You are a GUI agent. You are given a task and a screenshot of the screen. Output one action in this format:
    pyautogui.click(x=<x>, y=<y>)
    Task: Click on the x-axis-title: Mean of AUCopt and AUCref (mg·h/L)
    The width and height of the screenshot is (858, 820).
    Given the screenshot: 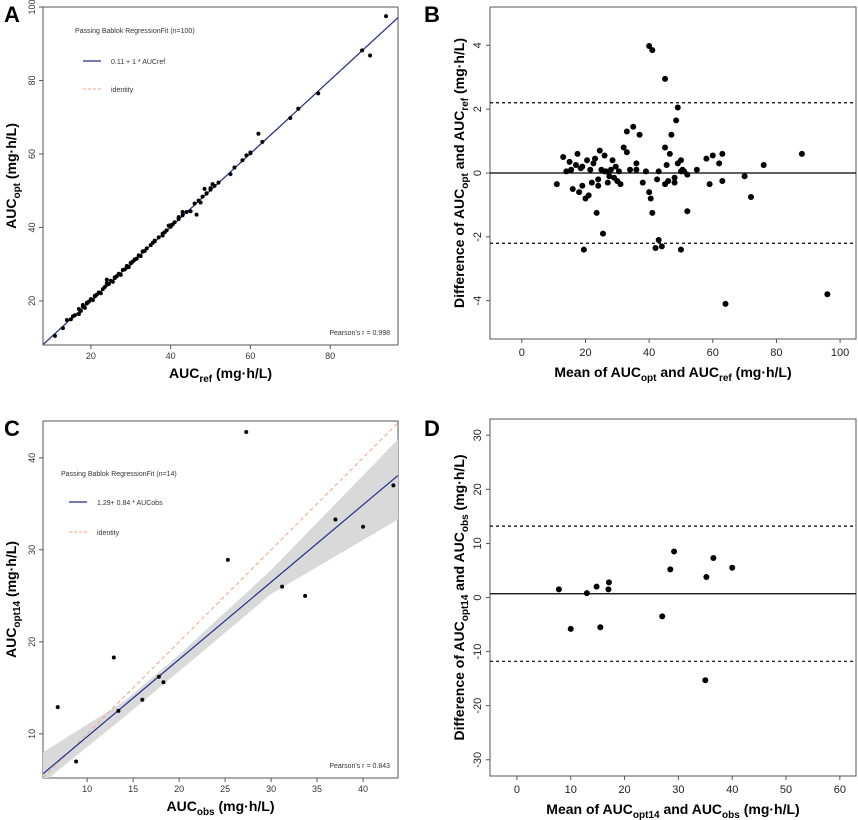 What is the action you would take?
    pyautogui.click(x=672, y=374)
    